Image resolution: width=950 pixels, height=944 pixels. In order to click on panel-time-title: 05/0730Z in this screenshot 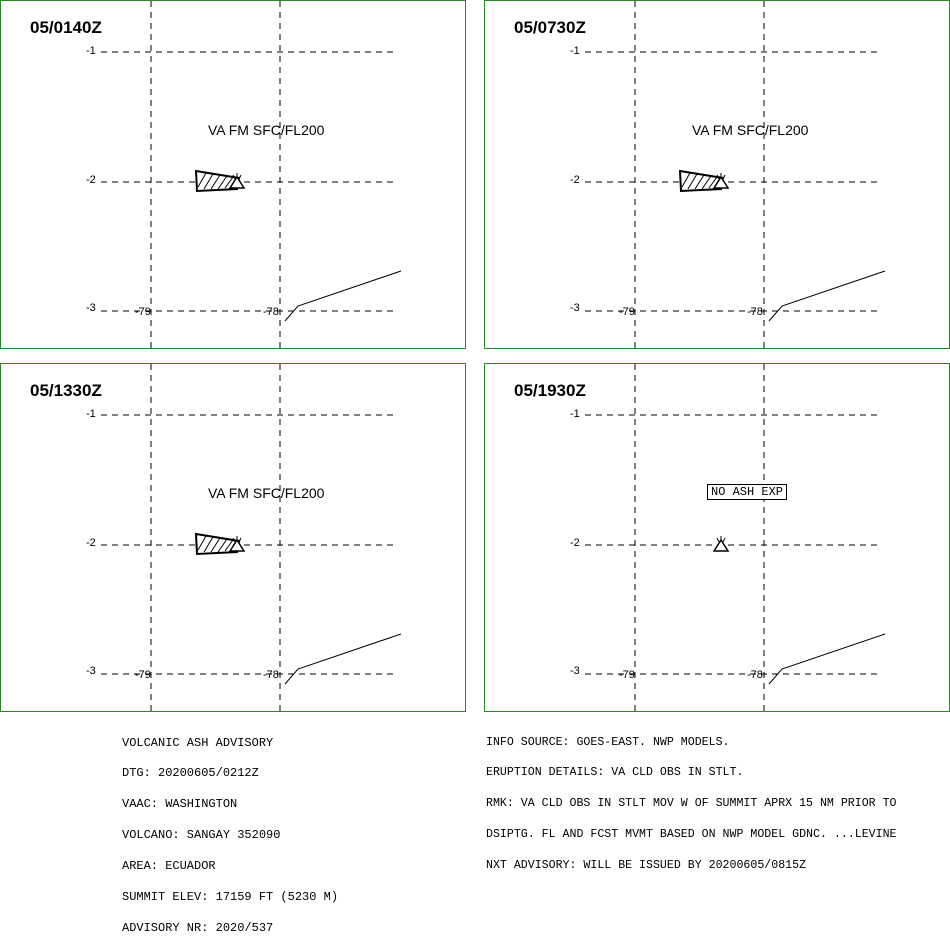, I will do `click(550, 27)`.